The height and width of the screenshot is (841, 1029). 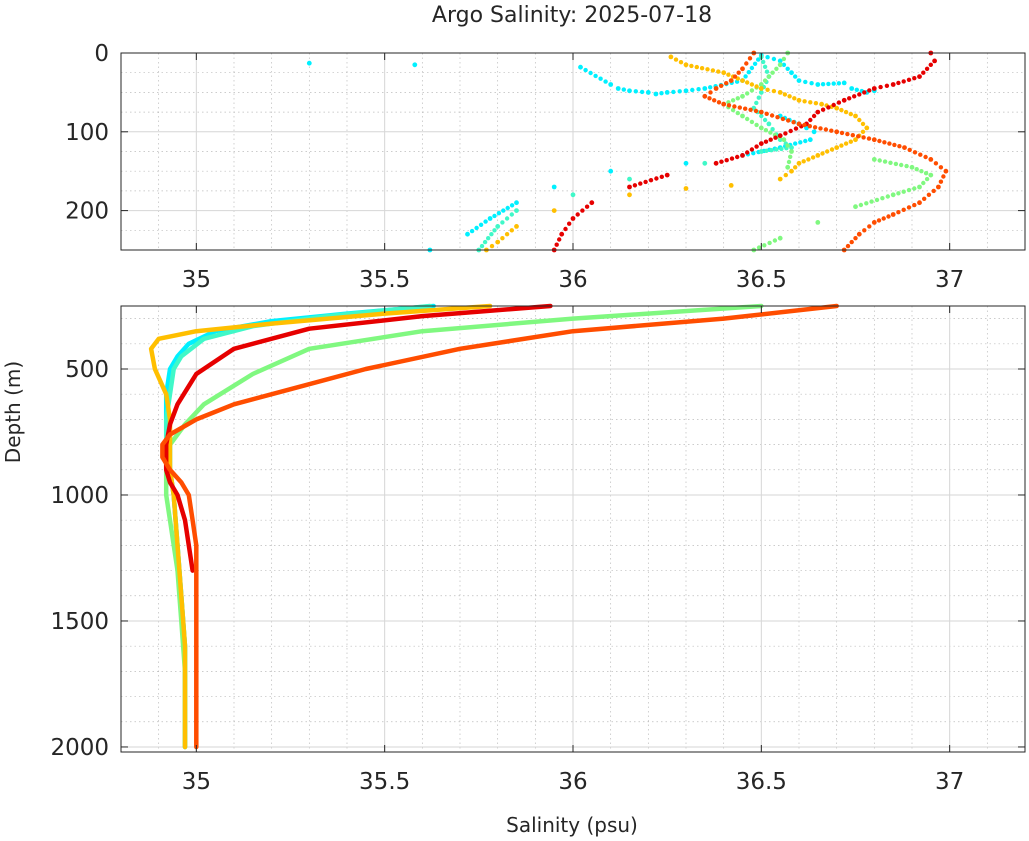 I want to click on top-x-tick-label: 35, so click(x=196, y=280).